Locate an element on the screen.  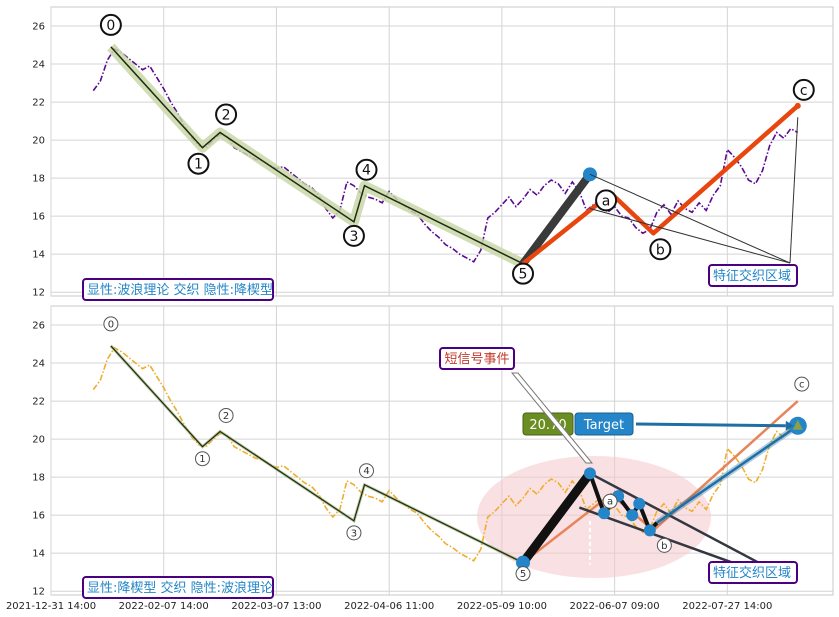
target-triangle is located at coordinates (797, 424).